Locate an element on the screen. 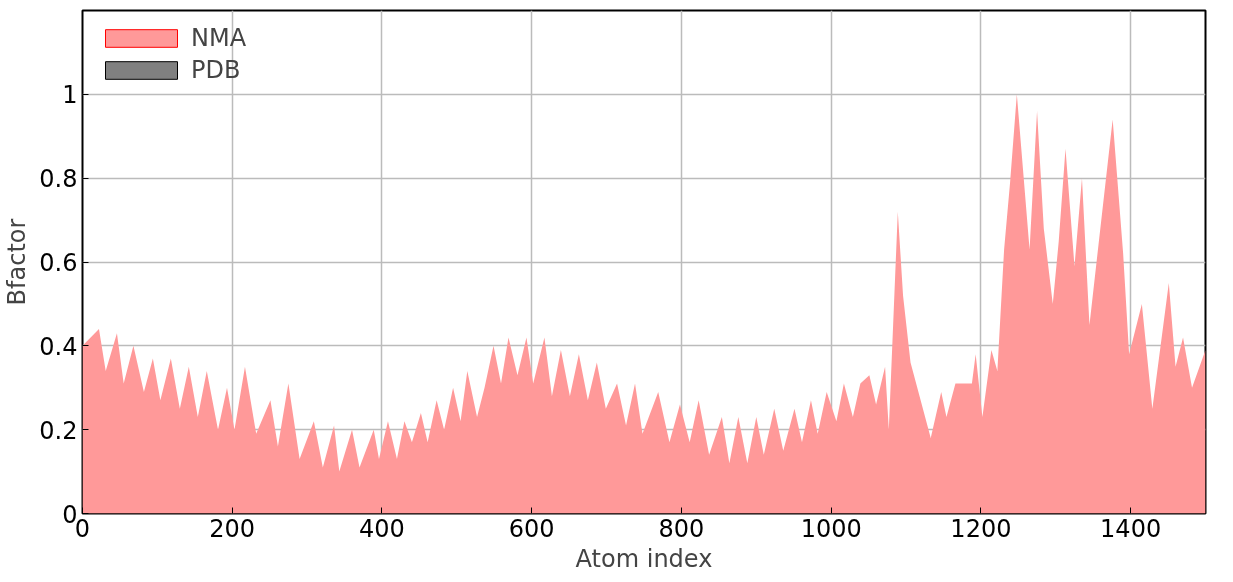 The image size is (1233, 582). y-tick-label: 0.2 is located at coordinates (58, 430).